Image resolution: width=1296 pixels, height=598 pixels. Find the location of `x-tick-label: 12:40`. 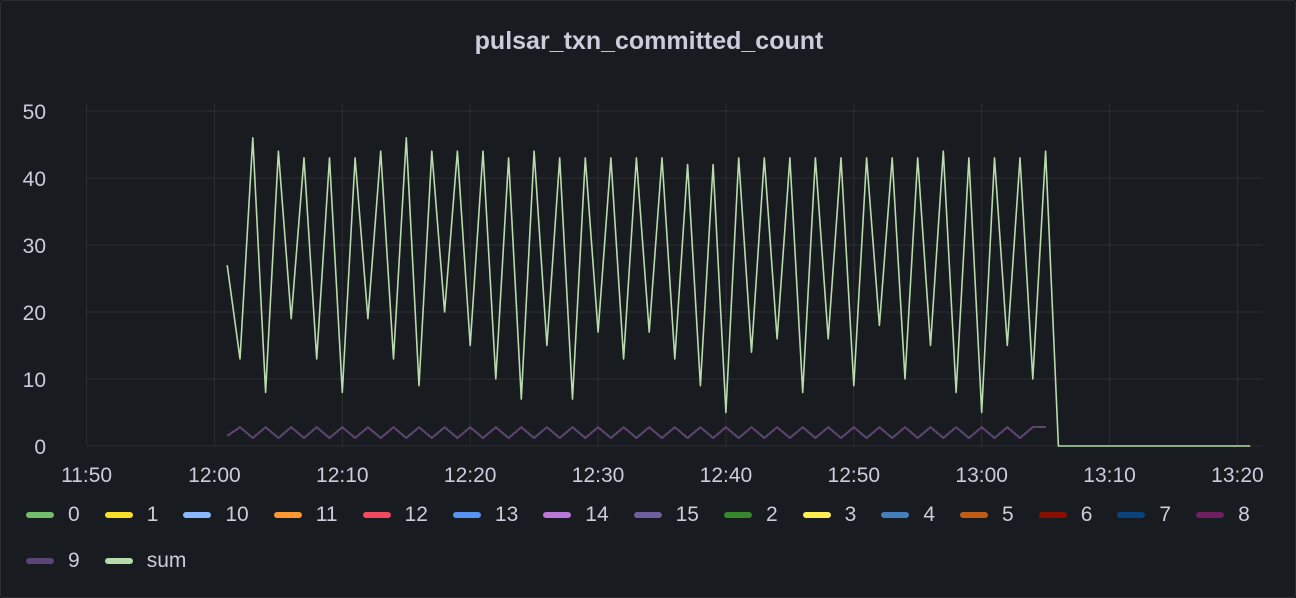

x-tick-label: 12:40 is located at coordinates (726, 475).